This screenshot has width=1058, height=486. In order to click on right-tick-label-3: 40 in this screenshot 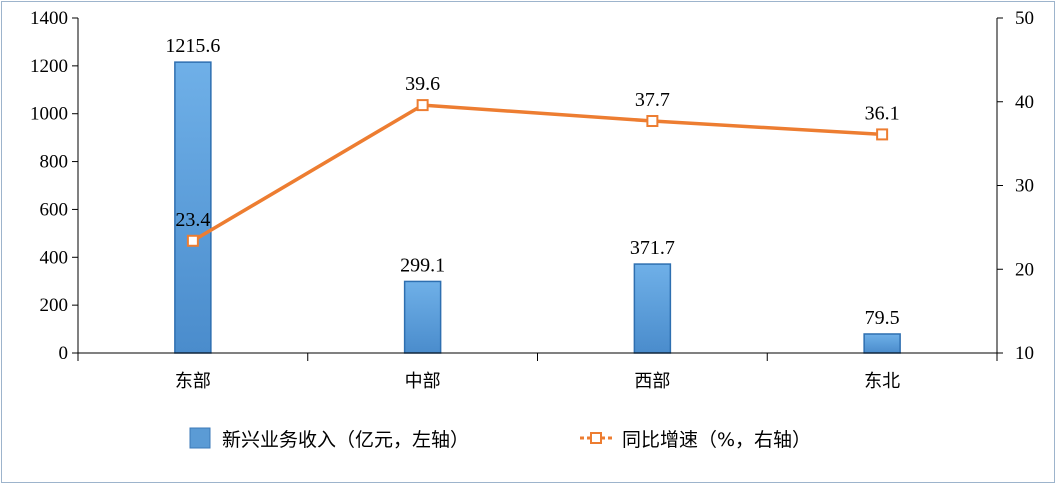, I will do `click(1024, 102)`.